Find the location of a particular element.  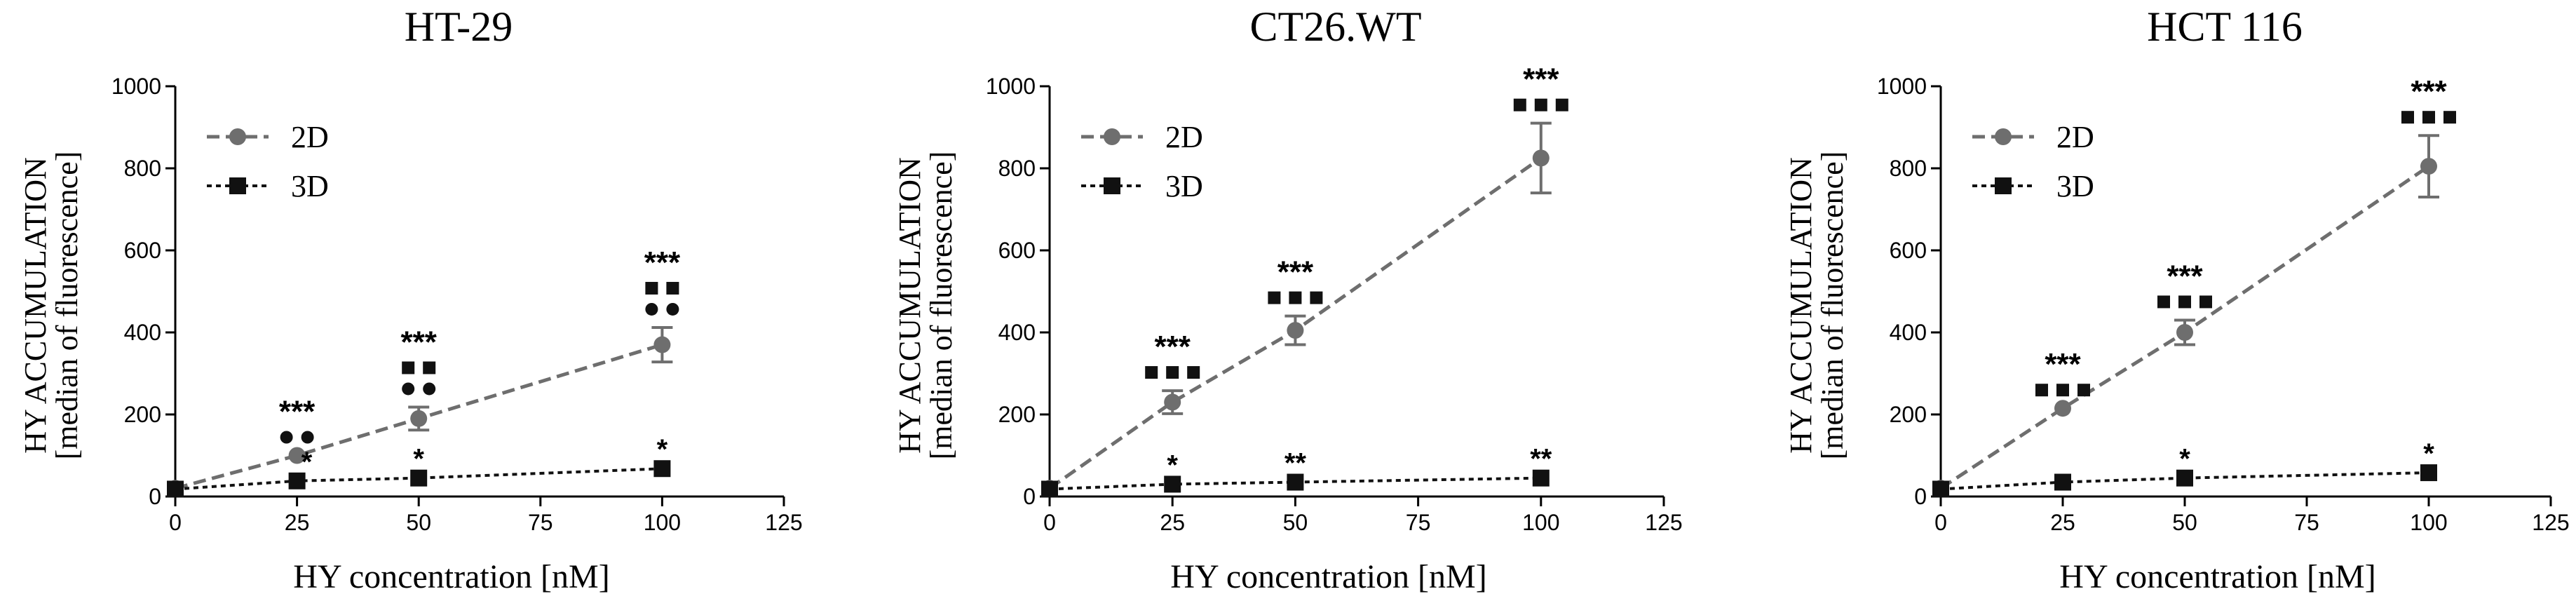

chart-title: CT26.WT is located at coordinates (1336, 27).